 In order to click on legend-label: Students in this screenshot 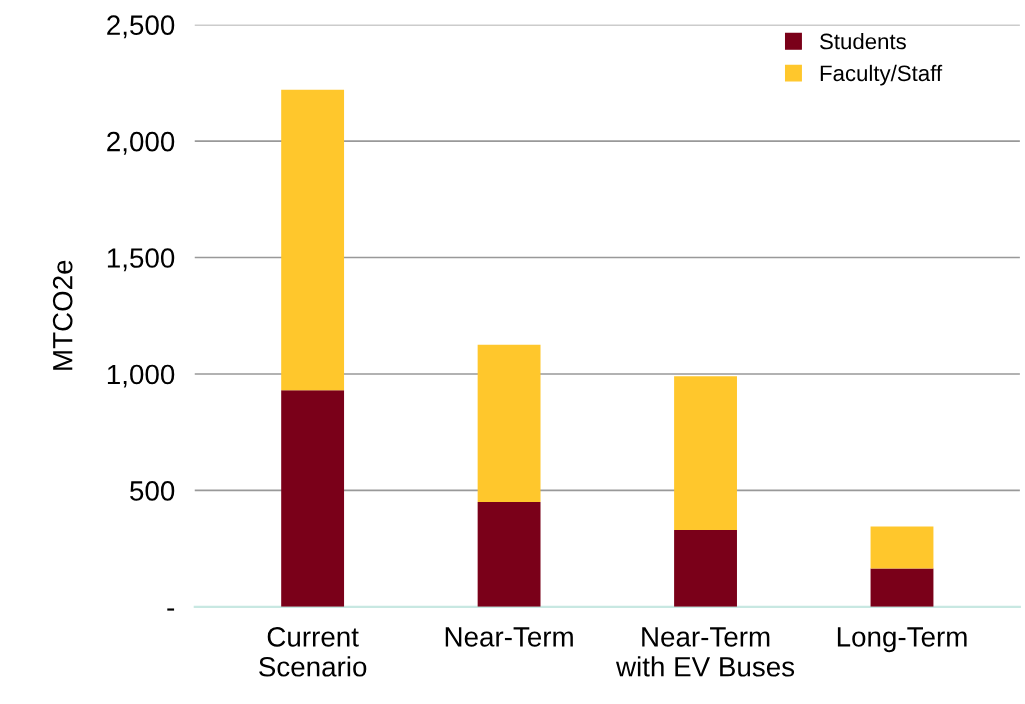, I will do `click(863, 41)`.